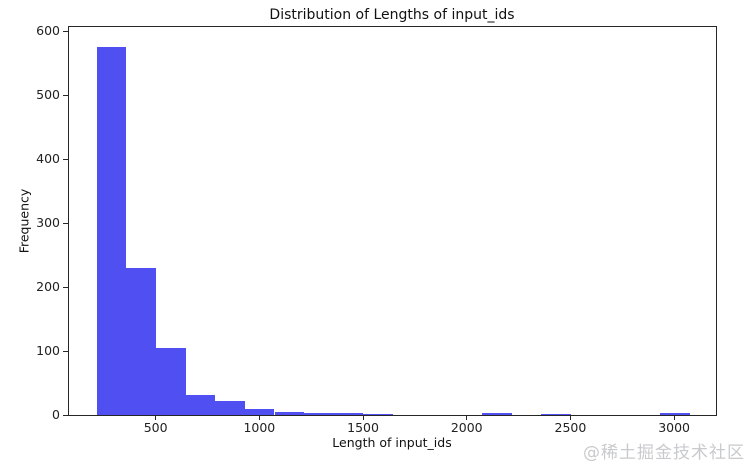 This screenshot has height=466, width=750. Describe the element at coordinates (664, 453) in the screenshot. I see `watermark: @稀土掘金技术社区` at that location.